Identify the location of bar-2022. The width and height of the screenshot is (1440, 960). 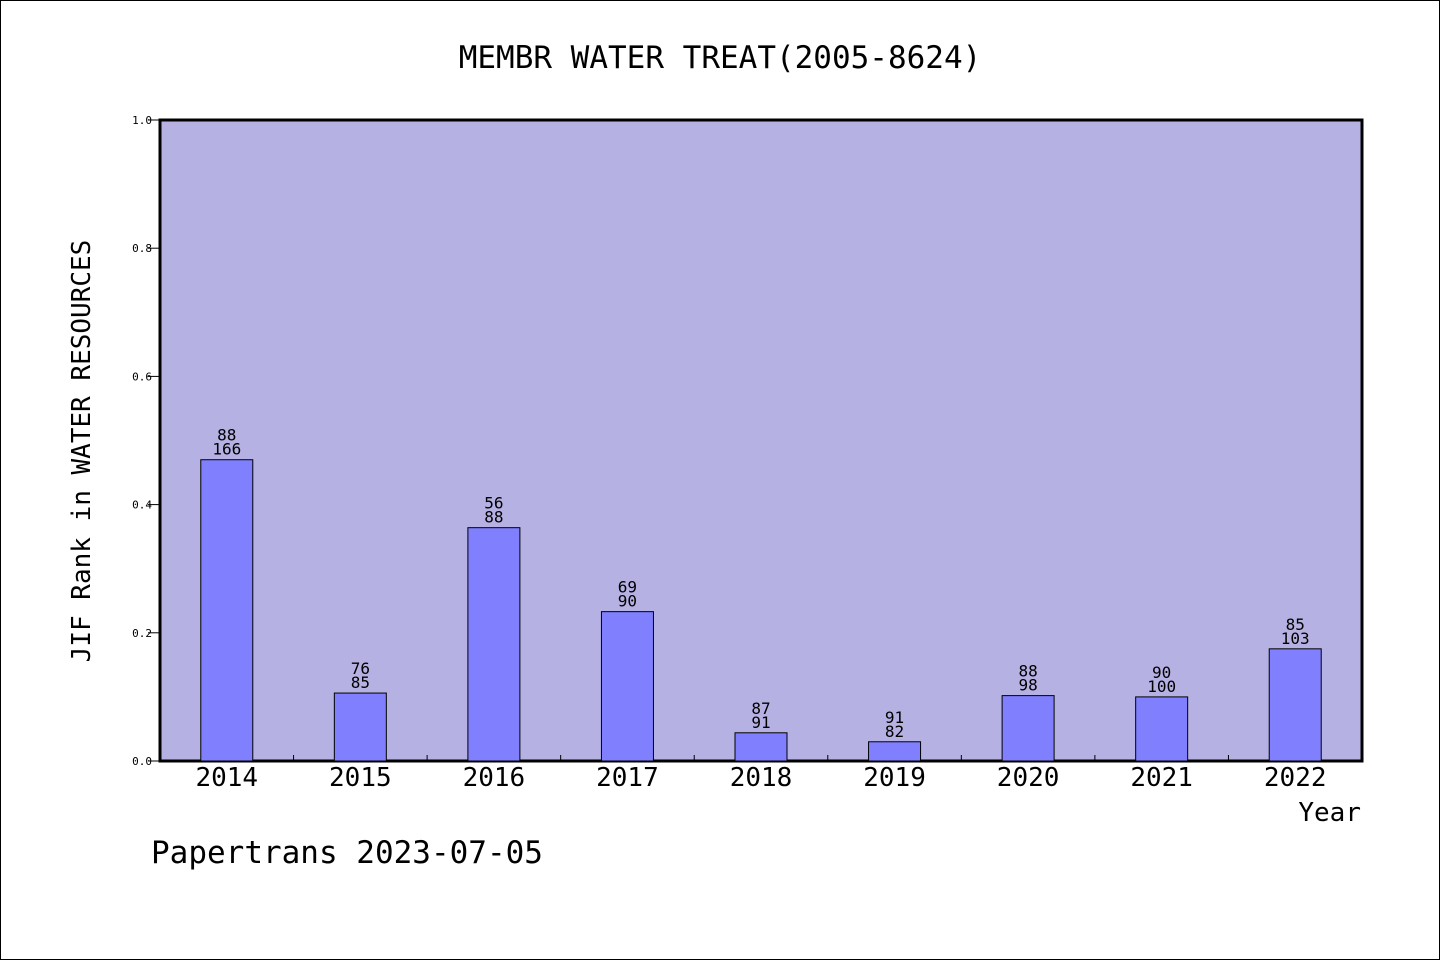
(1295, 705).